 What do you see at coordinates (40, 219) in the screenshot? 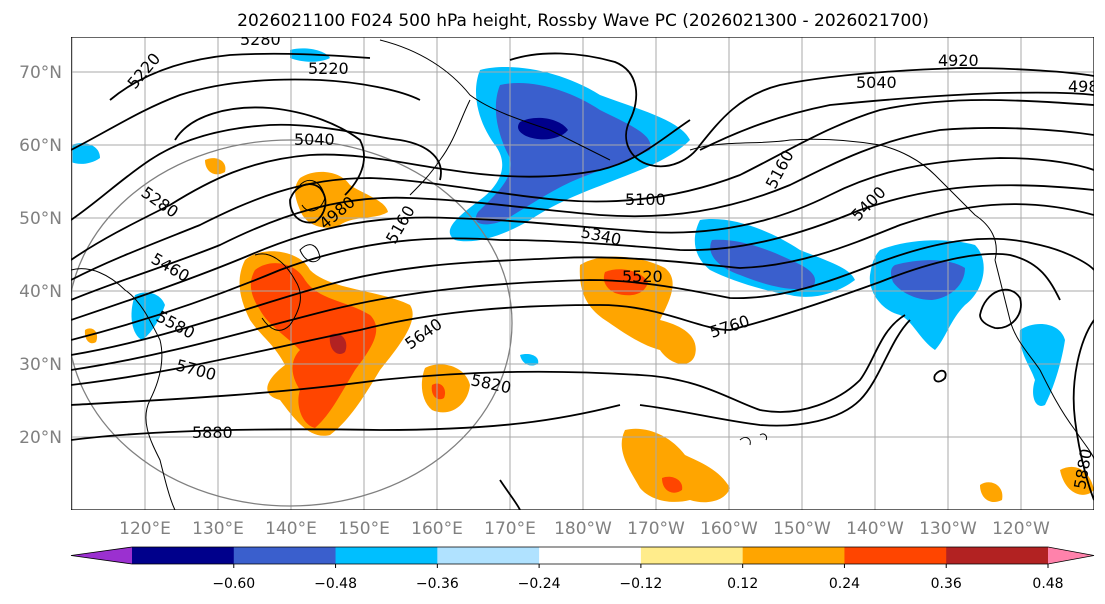
I see `lat-label: 50°N` at bounding box center [40, 219].